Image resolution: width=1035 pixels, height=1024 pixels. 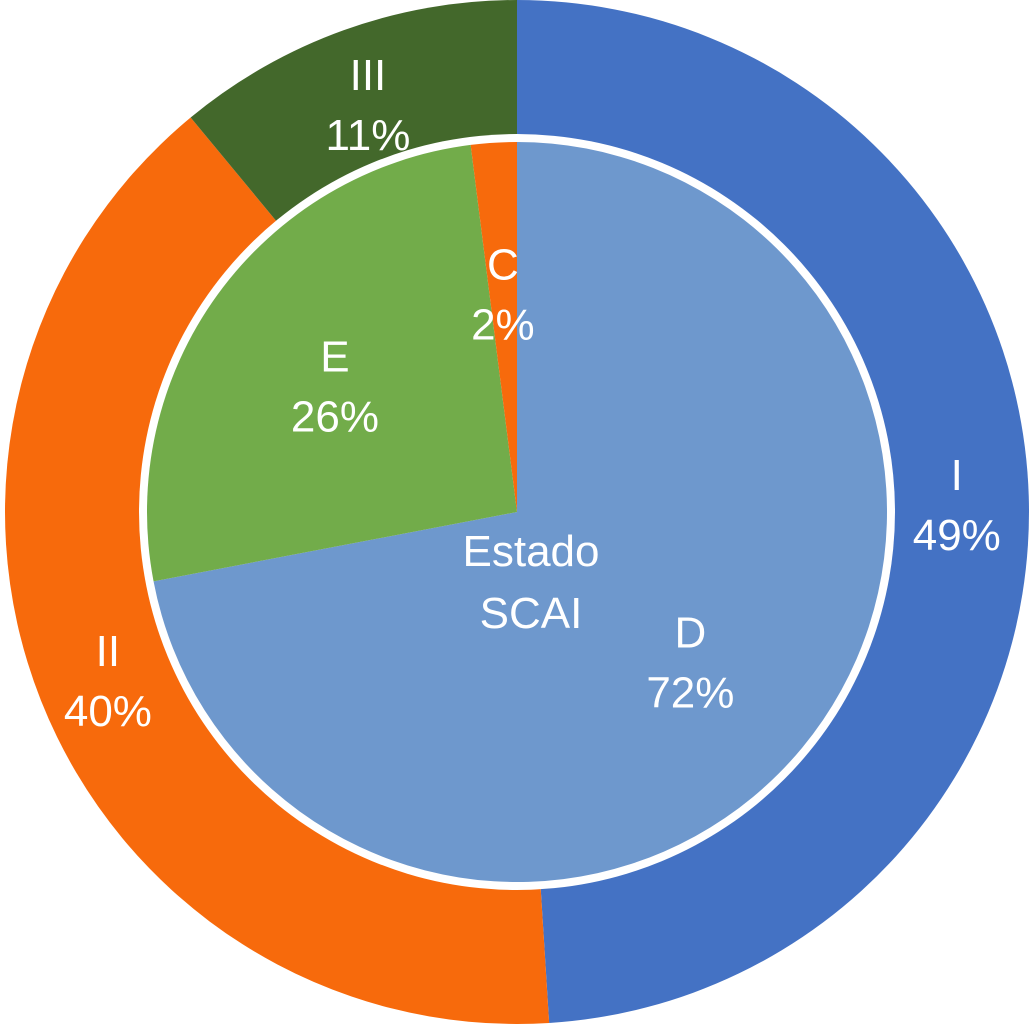 I want to click on inner-slice-E-value: 26%, so click(x=335, y=417).